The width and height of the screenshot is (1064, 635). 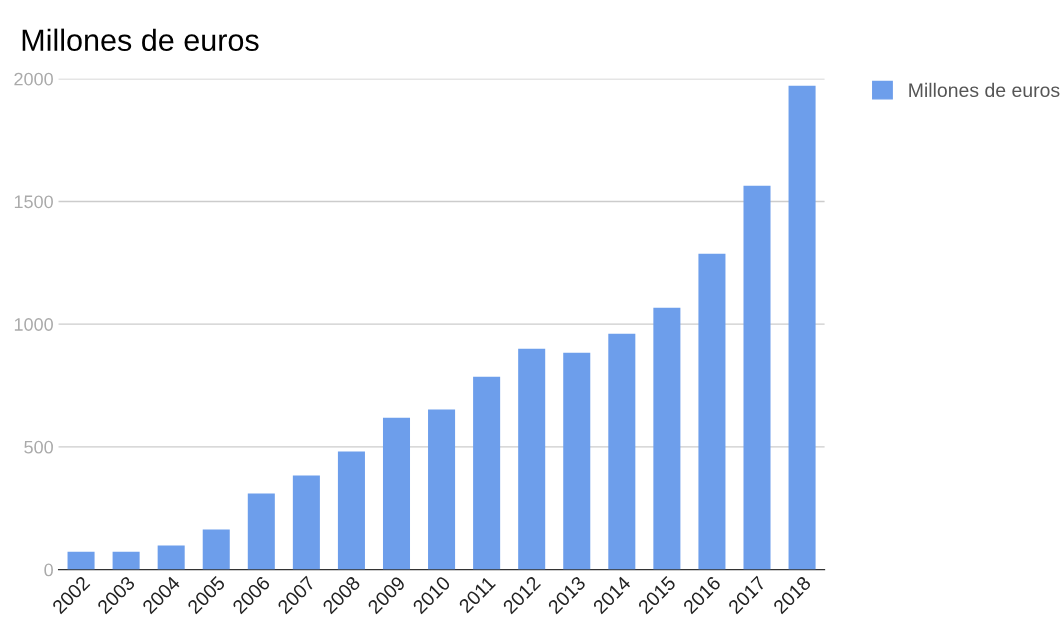 What do you see at coordinates (33, 79) in the screenshot?
I see `y-tick-label: 2000` at bounding box center [33, 79].